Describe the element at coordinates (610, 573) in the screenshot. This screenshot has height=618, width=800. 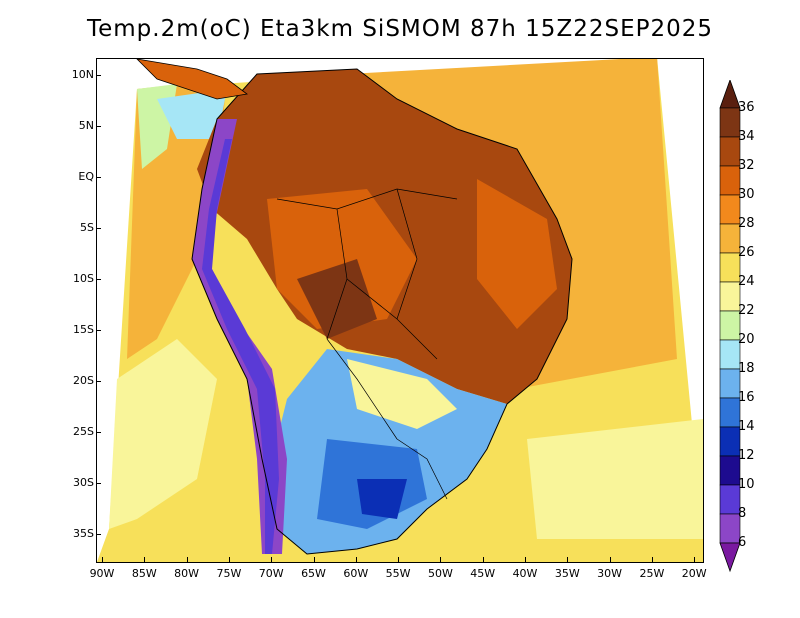
I see `lon-label: 30W` at that location.